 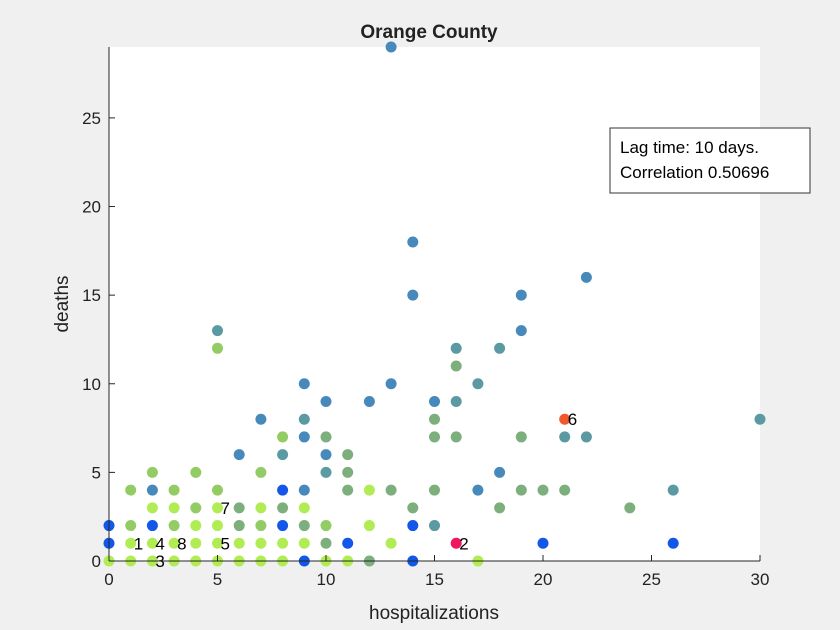 What do you see at coordinates (108, 579) in the screenshot?
I see `x-tick-label: 0` at bounding box center [108, 579].